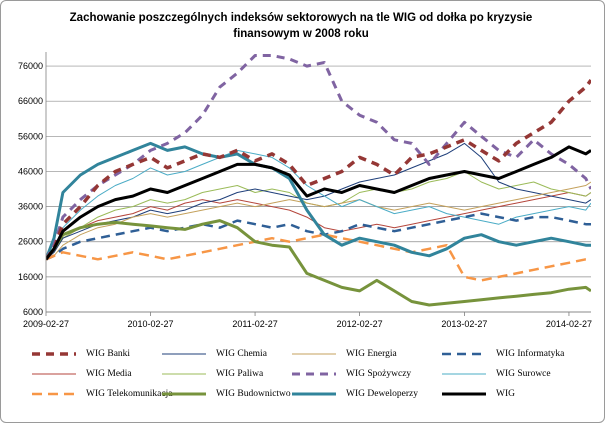 The height and width of the screenshot is (423, 605). I want to click on series-line-wig-informatyka, so click(318, 236).